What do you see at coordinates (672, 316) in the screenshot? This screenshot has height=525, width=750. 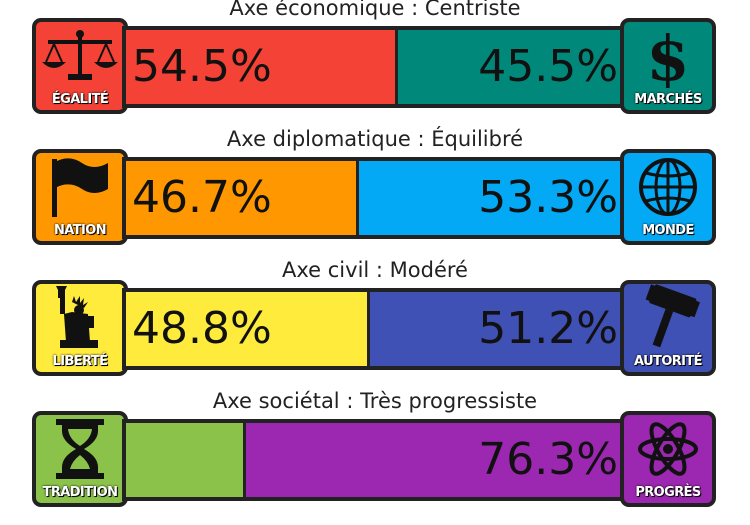 I see `gavel-icon` at bounding box center [672, 316].